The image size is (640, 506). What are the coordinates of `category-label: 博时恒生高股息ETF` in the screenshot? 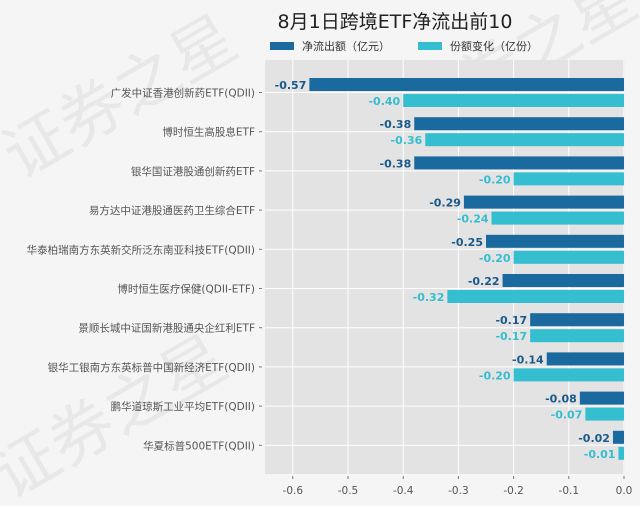 It's located at (208, 132).